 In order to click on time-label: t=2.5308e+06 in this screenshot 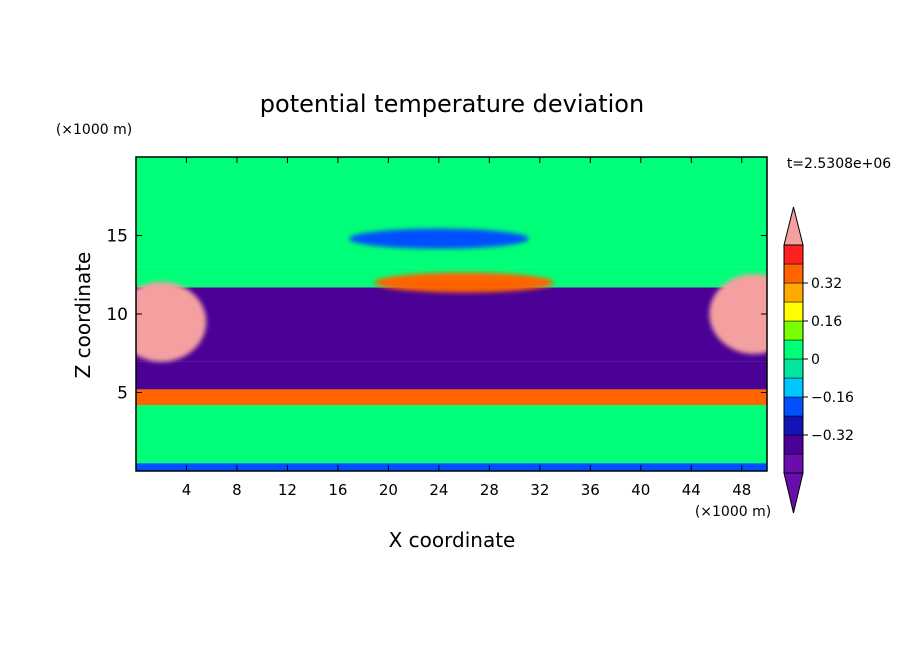, I will do `click(839, 164)`.